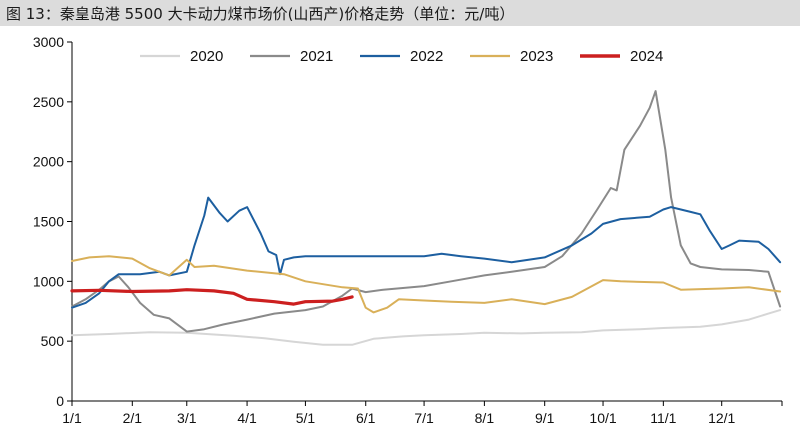 This screenshot has height=440, width=800. Describe the element at coordinates (212, 297) in the screenshot. I see `series-line-2024` at that location.